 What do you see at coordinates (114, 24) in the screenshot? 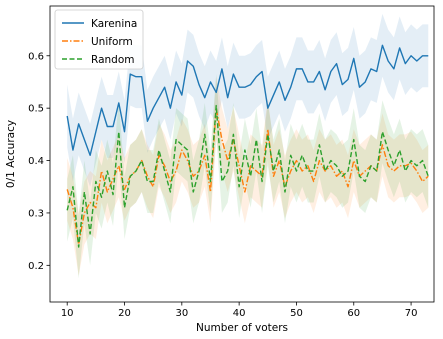
I see `legend-label-karenina: Karenina` at bounding box center [114, 24].